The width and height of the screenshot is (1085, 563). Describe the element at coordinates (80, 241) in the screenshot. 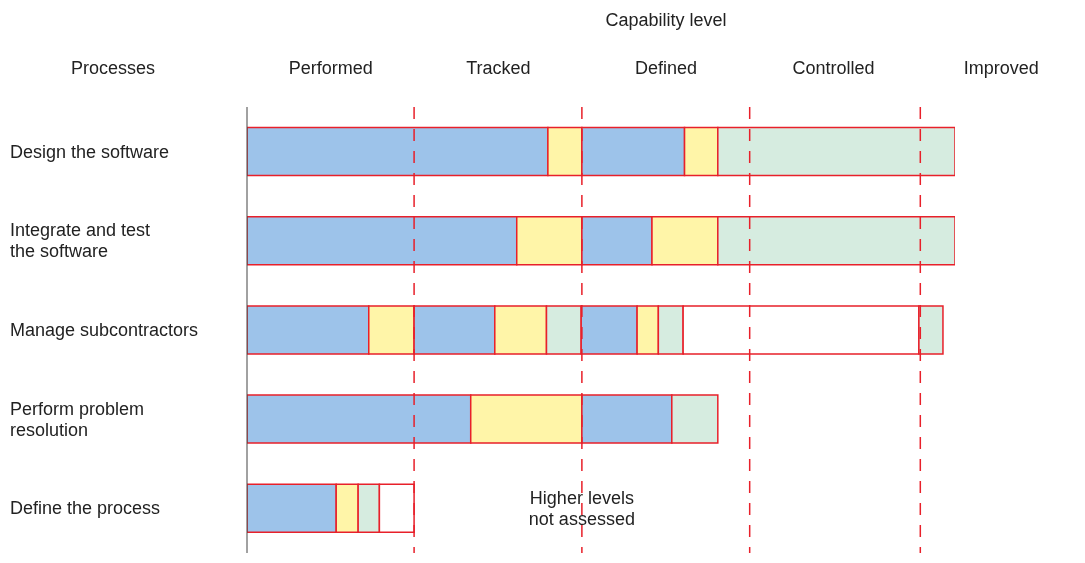

I see `y-tick-label: Integrate and test the software` at that location.